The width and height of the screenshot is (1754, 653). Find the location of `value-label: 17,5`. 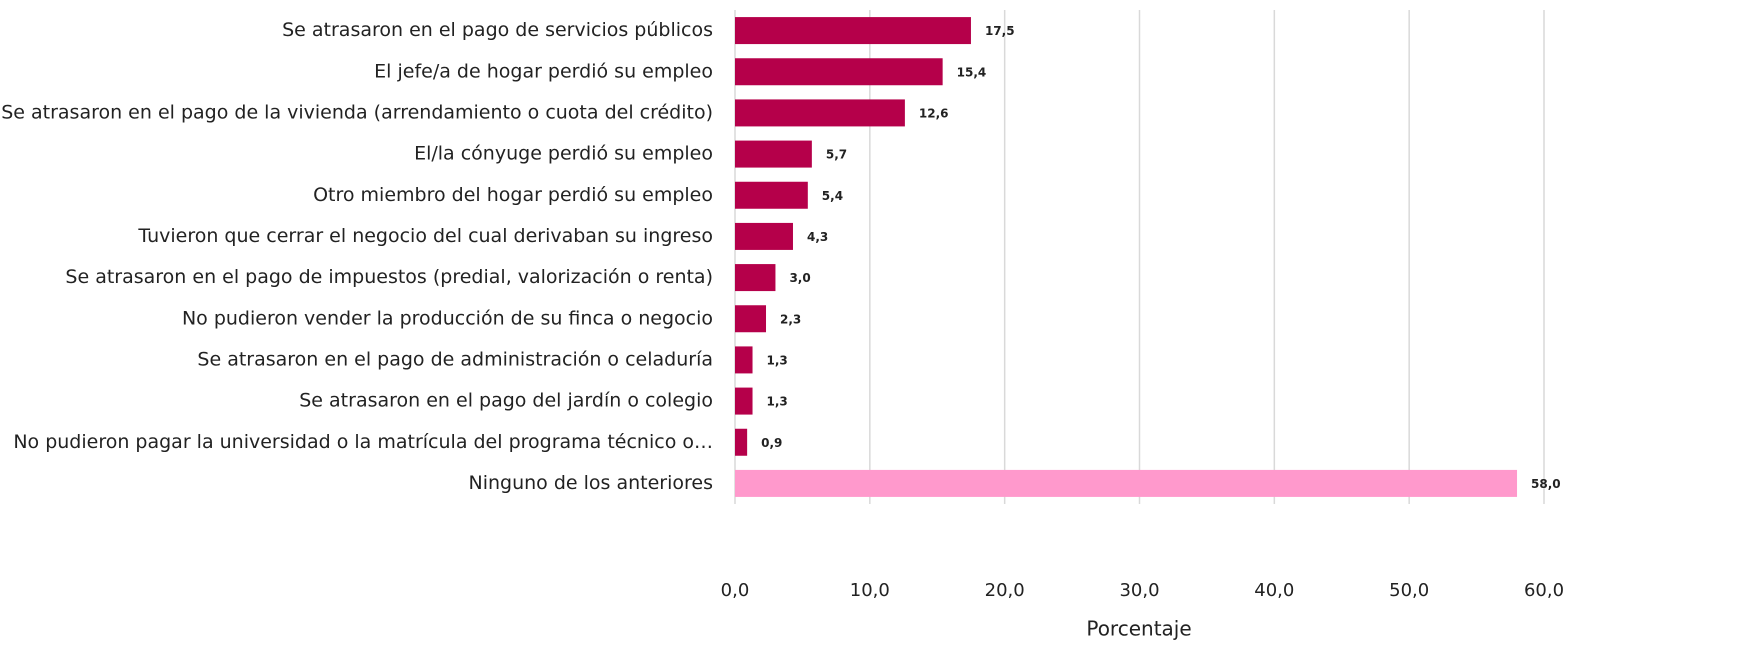

value-label: 17,5 is located at coordinates (1000, 31).